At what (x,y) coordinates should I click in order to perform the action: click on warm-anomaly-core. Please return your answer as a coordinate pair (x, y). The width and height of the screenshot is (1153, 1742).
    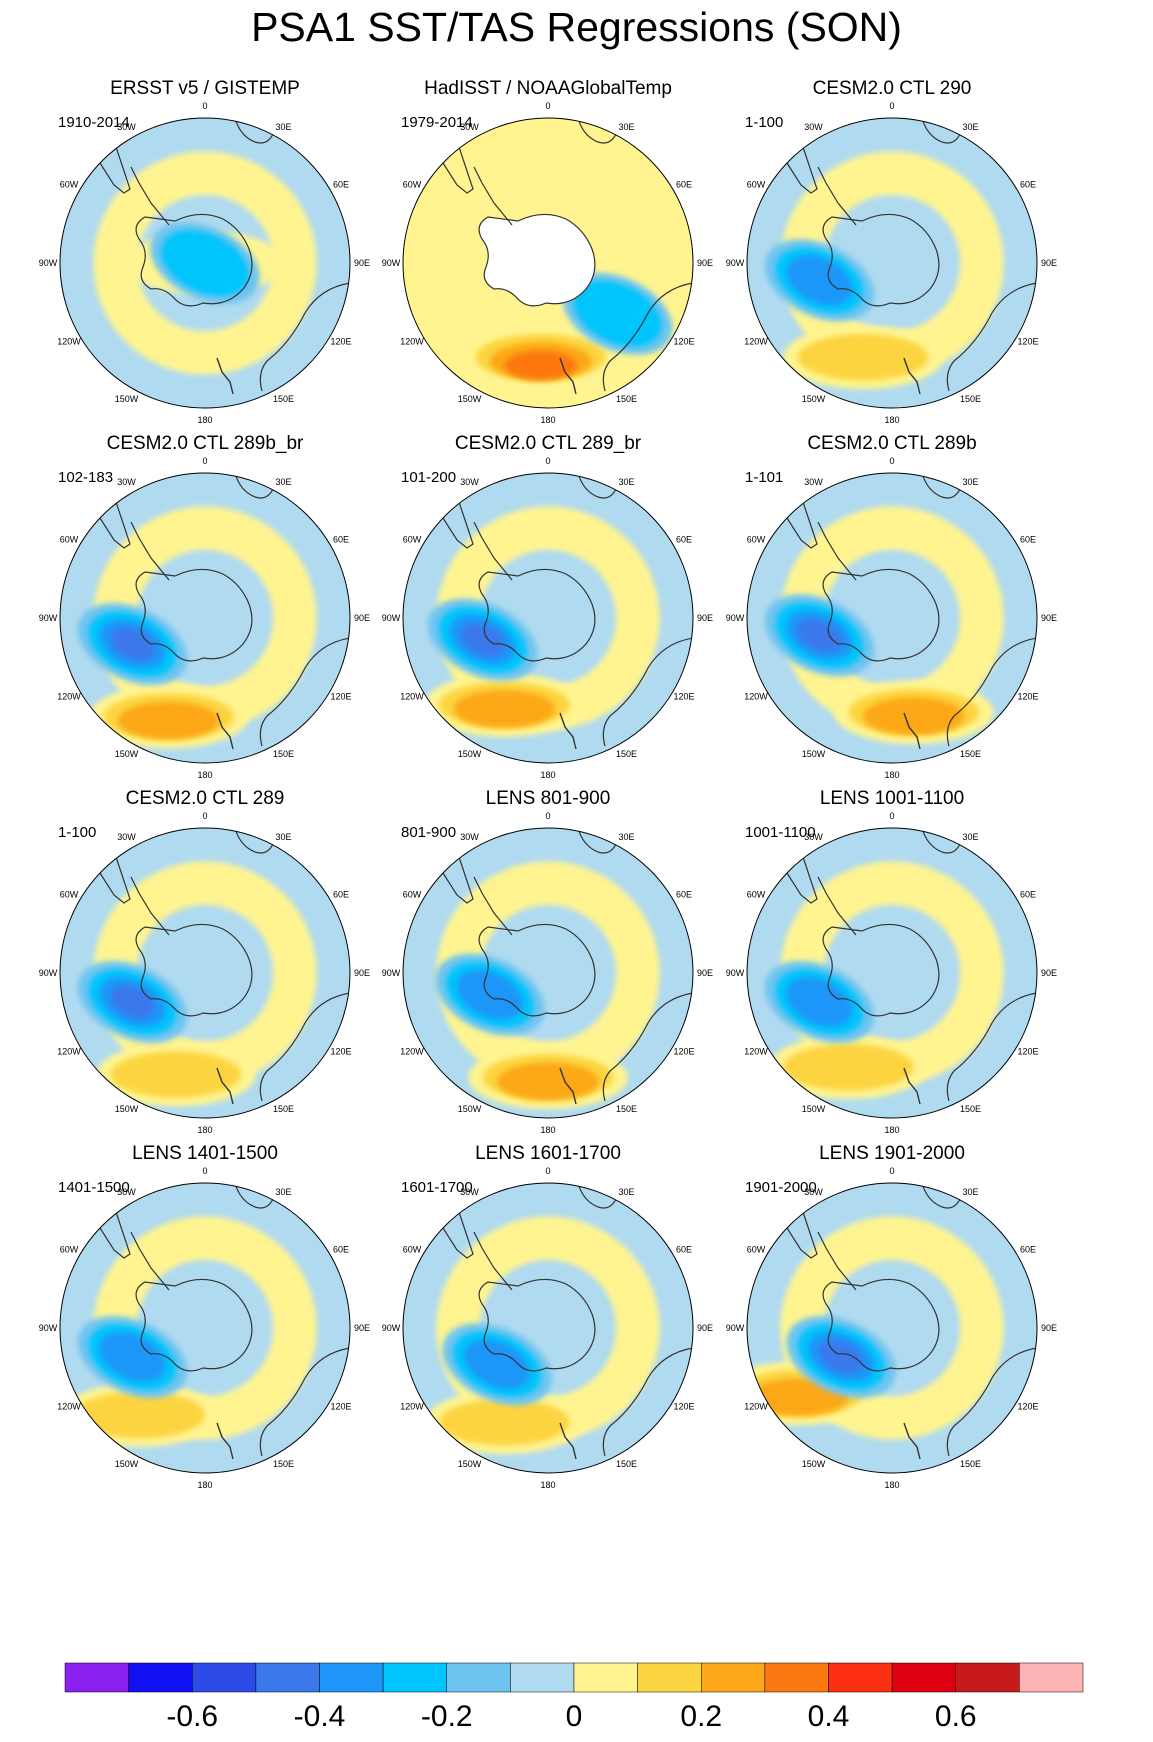
    Looking at the image, I should click on (504, 709).